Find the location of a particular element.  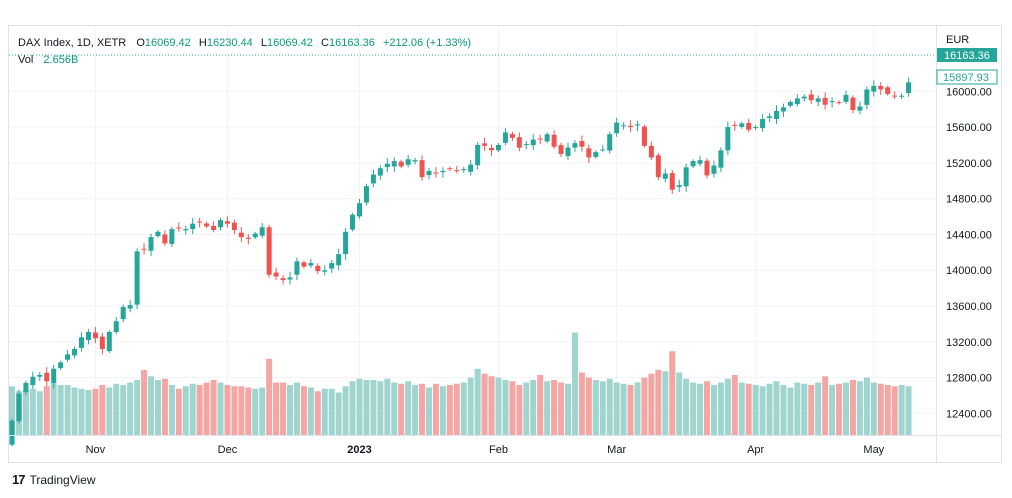

y-tick-label: 15600.00 is located at coordinates (969, 128).